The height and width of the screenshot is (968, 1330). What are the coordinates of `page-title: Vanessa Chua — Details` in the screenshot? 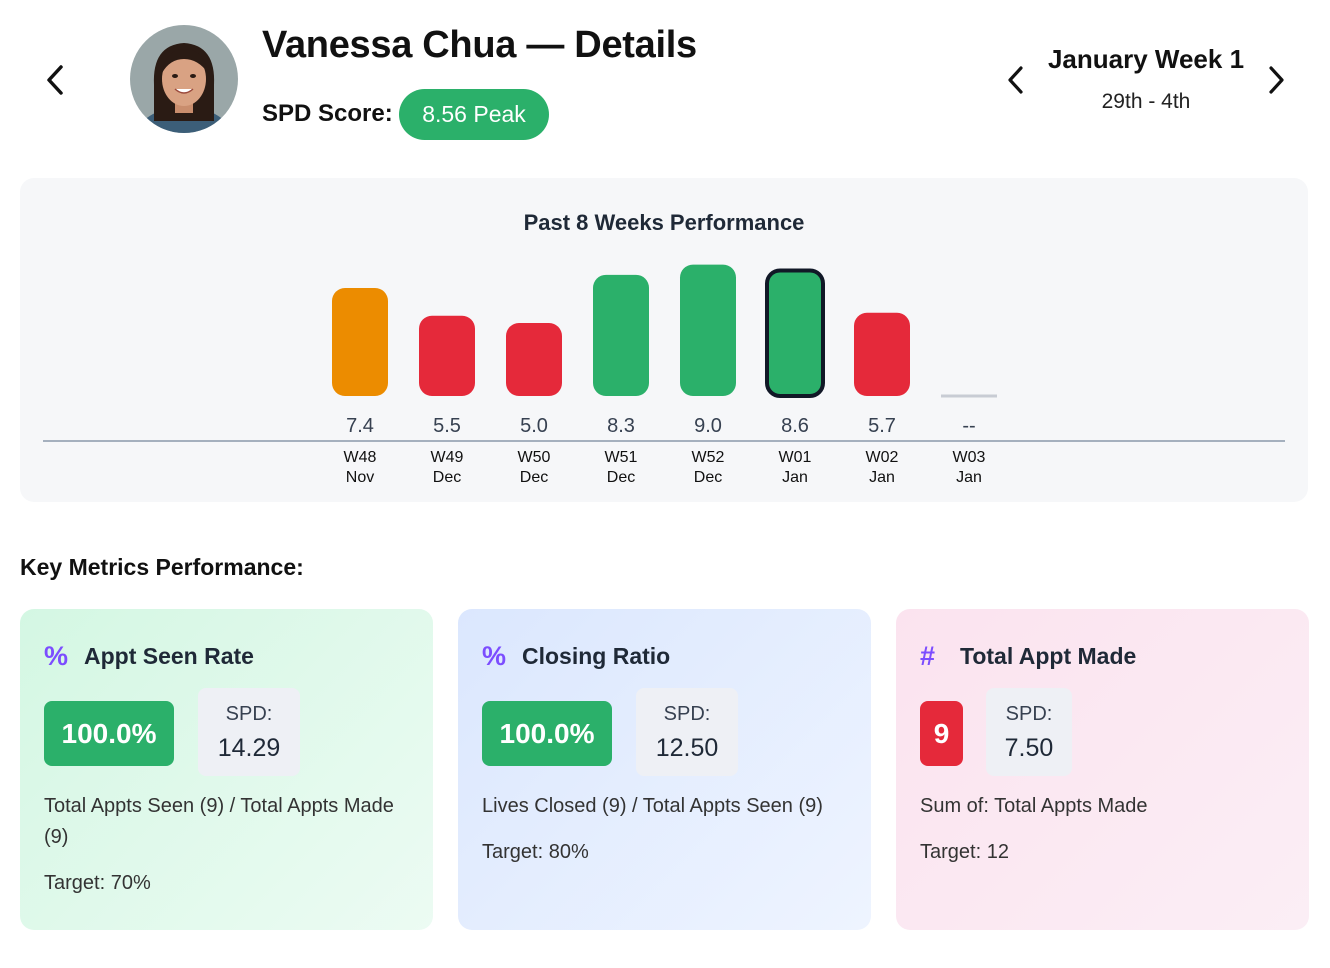 It's located at (479, 45).